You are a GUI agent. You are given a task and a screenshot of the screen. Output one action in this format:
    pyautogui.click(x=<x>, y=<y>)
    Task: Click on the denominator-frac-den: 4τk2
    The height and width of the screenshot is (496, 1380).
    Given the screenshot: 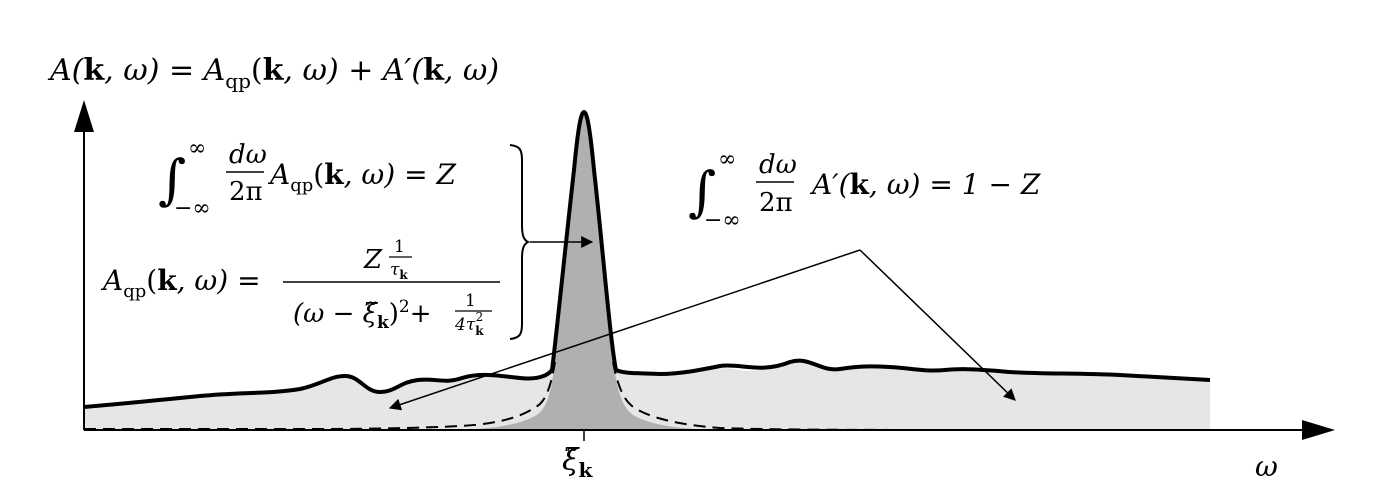 What is the action you would take?
    pyautogui.click(x=469, y=324)
    